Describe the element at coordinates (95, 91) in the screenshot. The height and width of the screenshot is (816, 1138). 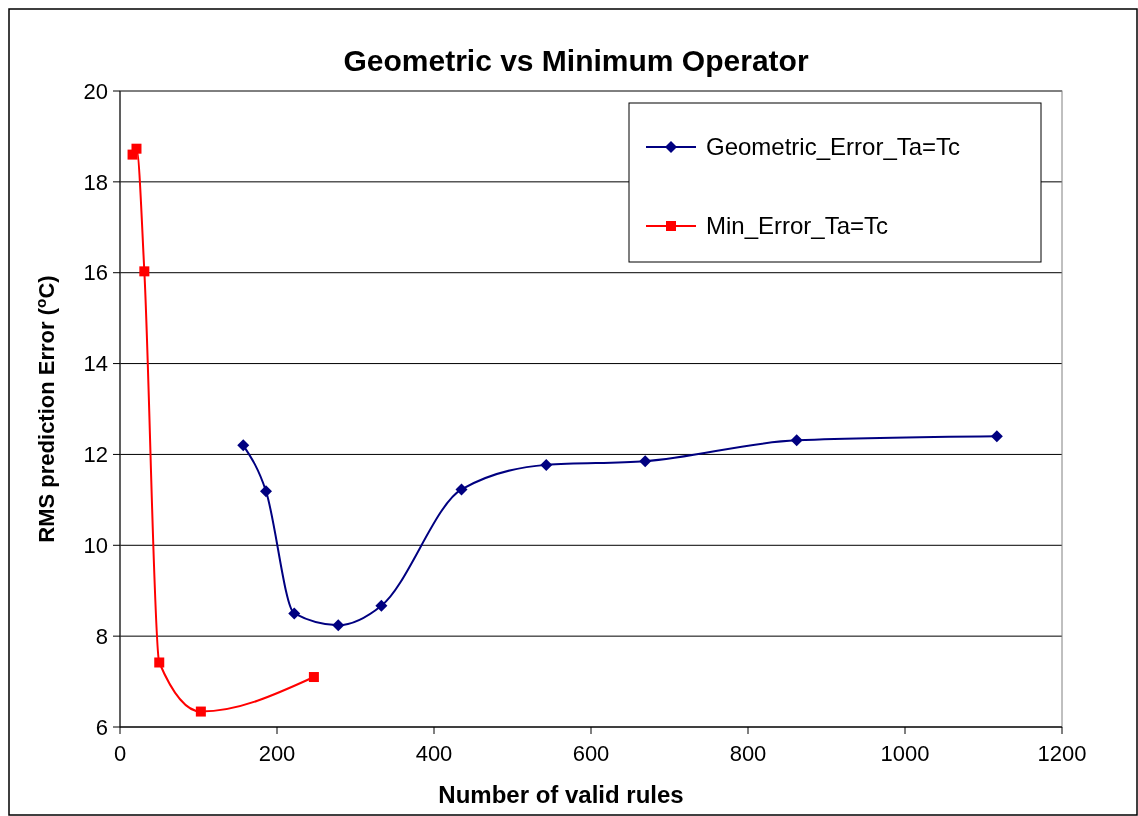
I see `y-tick-label: 20` at that location.